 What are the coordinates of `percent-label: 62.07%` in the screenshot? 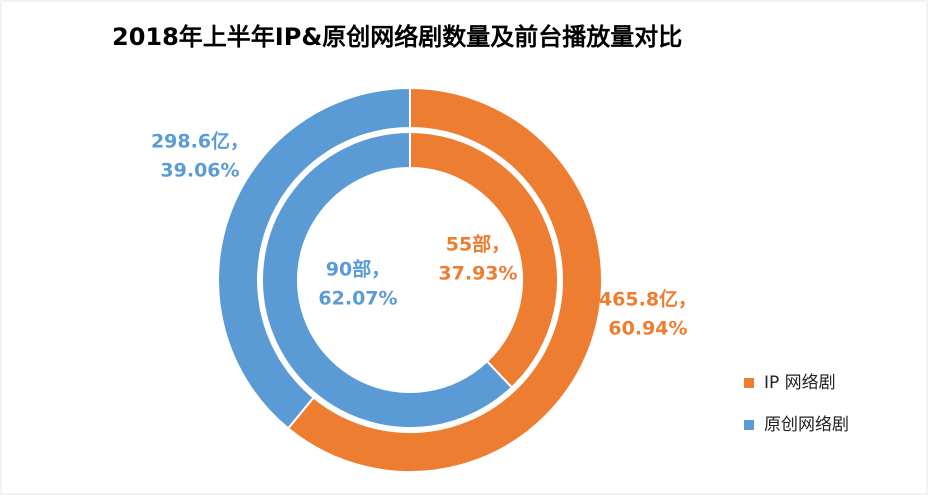 It's located at (357, 299).